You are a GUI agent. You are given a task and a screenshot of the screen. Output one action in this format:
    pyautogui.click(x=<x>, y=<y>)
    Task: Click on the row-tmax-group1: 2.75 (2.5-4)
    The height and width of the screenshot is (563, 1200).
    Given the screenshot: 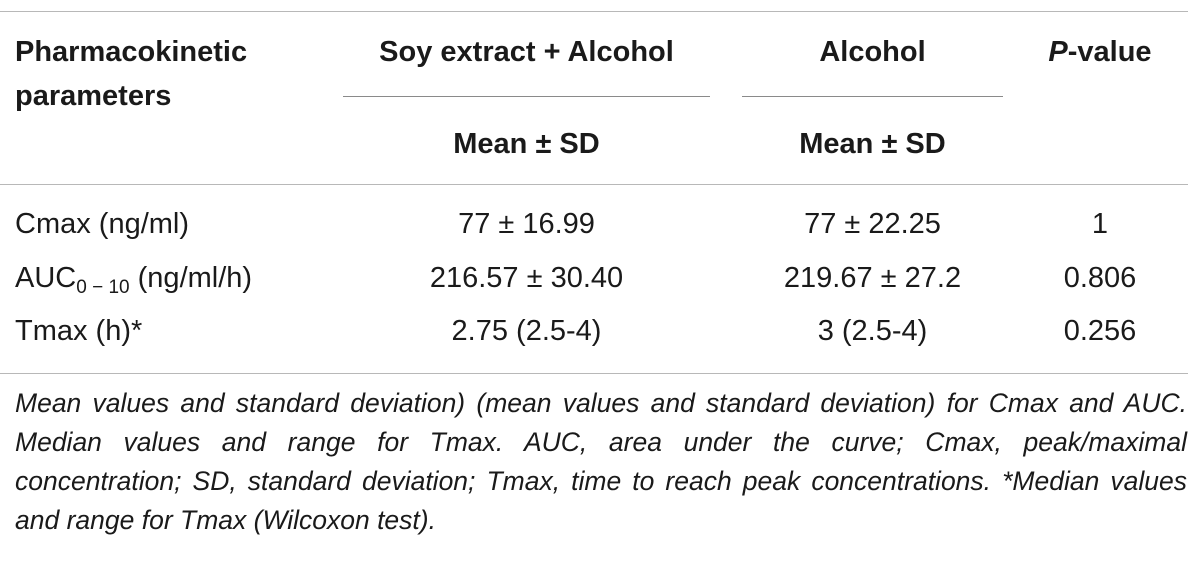 What is the action you would take?
    pyautogui.click(x=526, y=331)
    